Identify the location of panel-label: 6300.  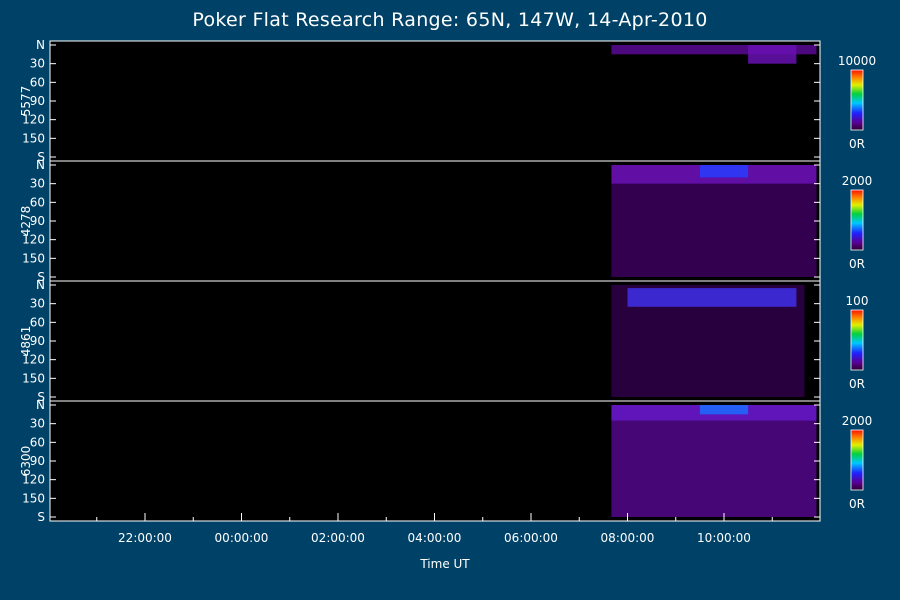
(26, 461).